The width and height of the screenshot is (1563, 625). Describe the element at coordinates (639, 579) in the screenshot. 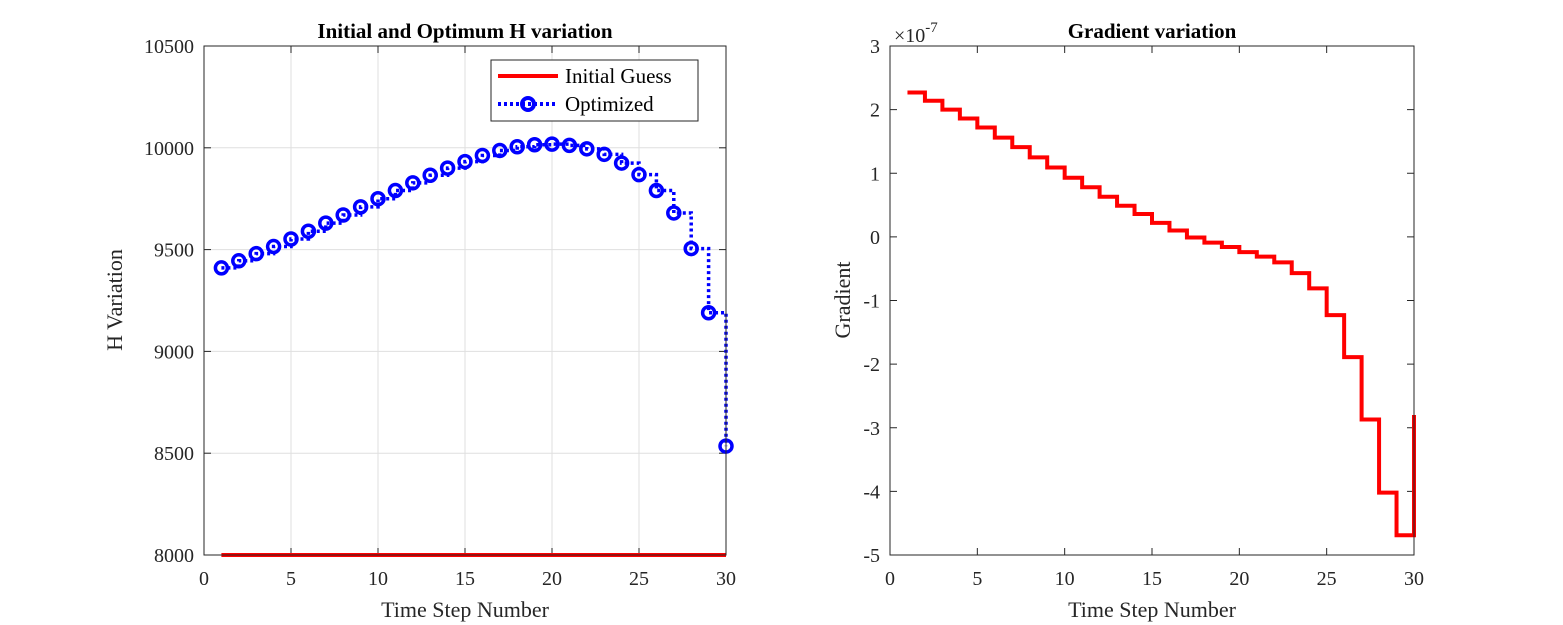

I see `h-variation-xtick-label: 25` at that location.